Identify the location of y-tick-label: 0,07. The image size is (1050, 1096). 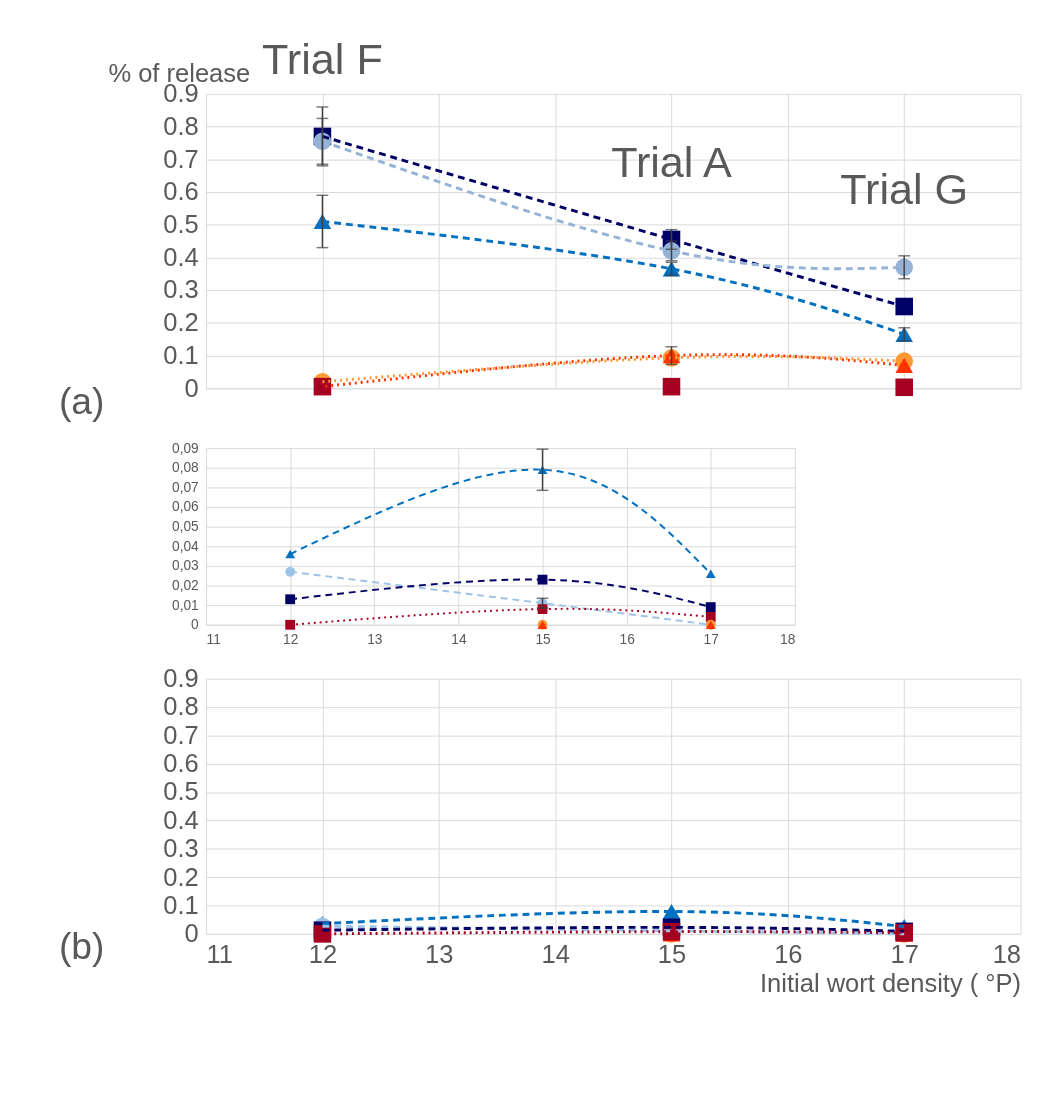
(185, 487).